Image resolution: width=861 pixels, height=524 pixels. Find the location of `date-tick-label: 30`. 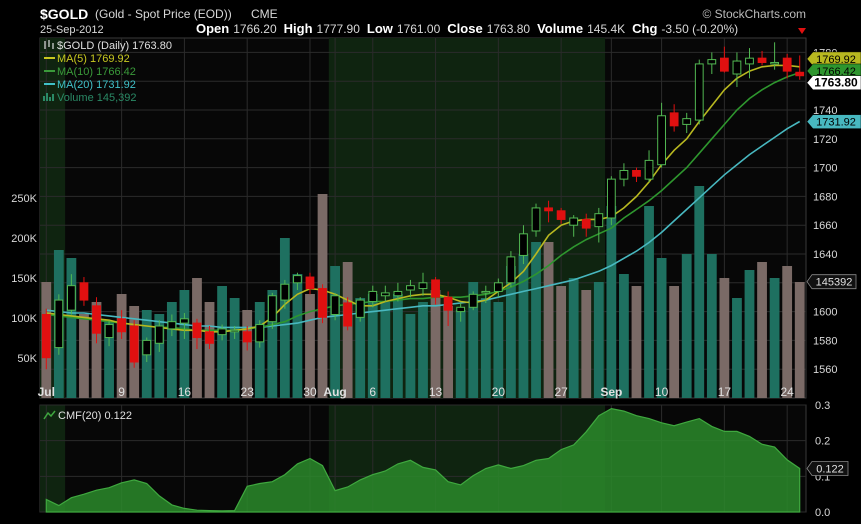

date-tick-label: 30 is located at coordinates (310, 392).